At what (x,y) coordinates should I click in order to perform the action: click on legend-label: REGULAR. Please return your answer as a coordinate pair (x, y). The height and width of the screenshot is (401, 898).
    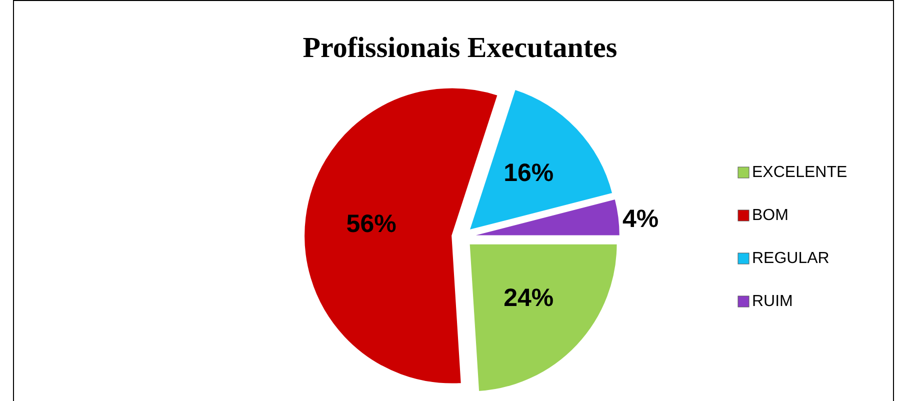
    Looking at the image, I should click on (791, 259).